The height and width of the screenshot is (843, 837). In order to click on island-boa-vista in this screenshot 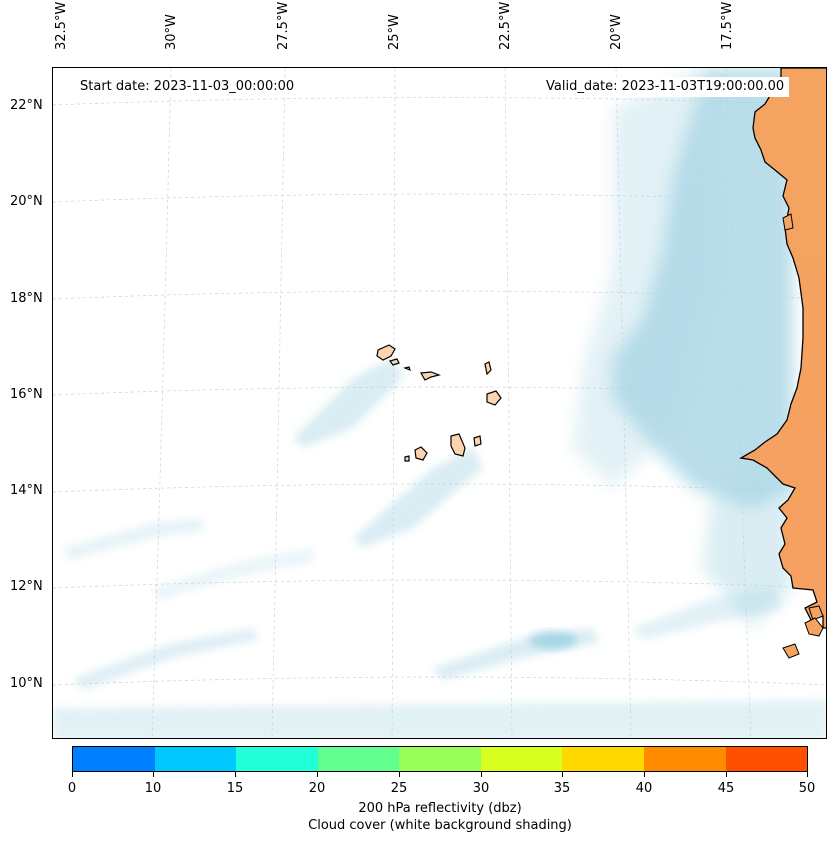, I will do `click(494, 398)`.